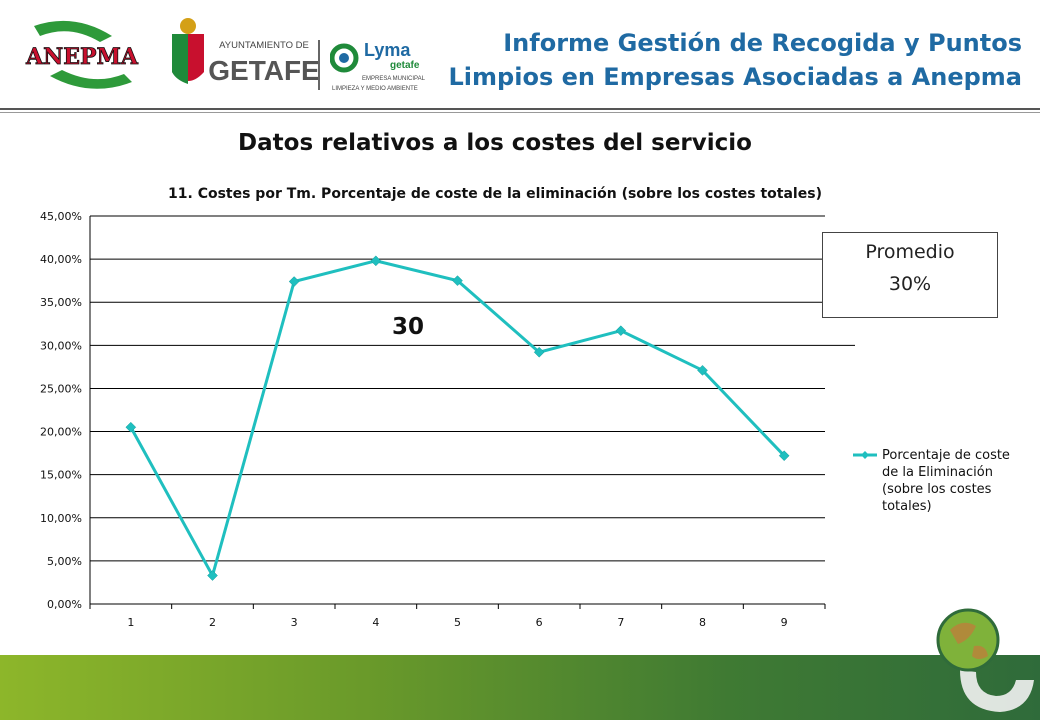 This screenshot has width=1040, height=720. I want to click on lyma-logo-line1: EMPRESA MUNICIPAL, so click(394, 79).